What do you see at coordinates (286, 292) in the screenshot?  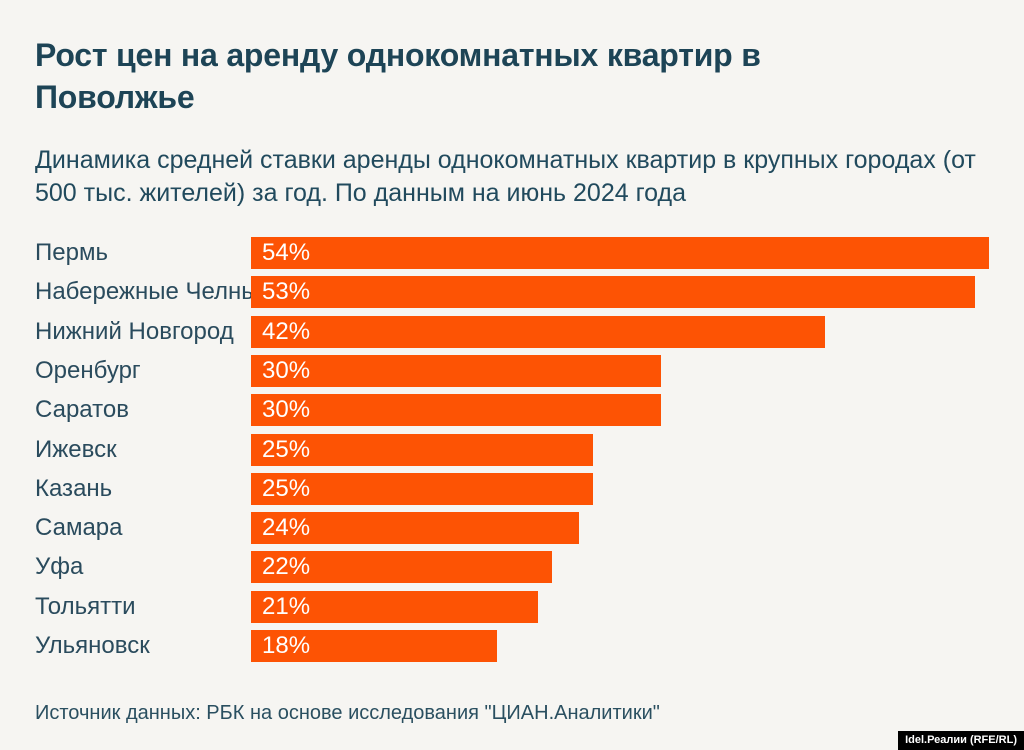 I see `value-label: 53%` at bounding box center [286, 292].